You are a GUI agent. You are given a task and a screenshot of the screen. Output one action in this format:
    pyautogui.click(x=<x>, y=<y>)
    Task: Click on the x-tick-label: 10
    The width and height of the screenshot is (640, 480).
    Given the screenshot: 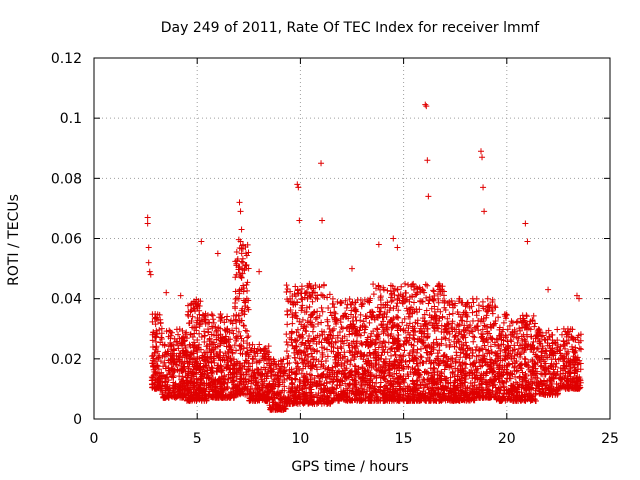 What is the action you would take?
    pyautogui.click(x=300, y=439)
    